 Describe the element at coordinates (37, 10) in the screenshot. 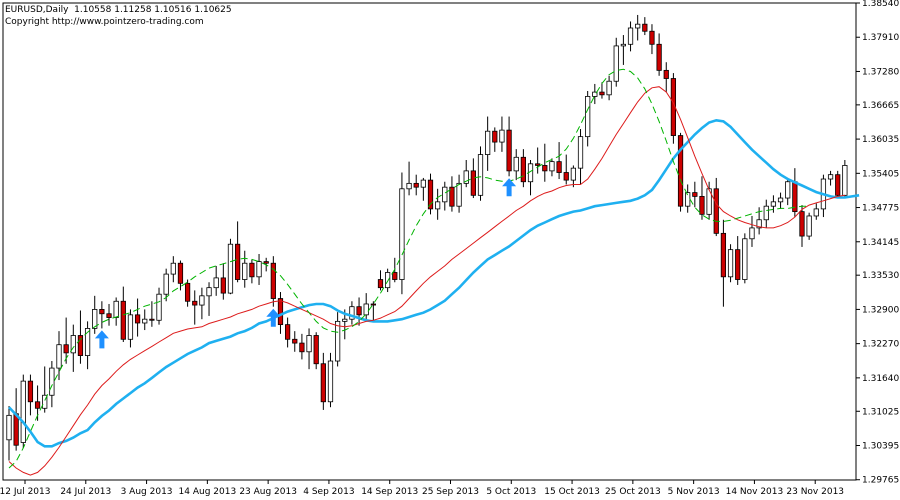

I see `symbol-label: EURUSD,Daily` at that location.